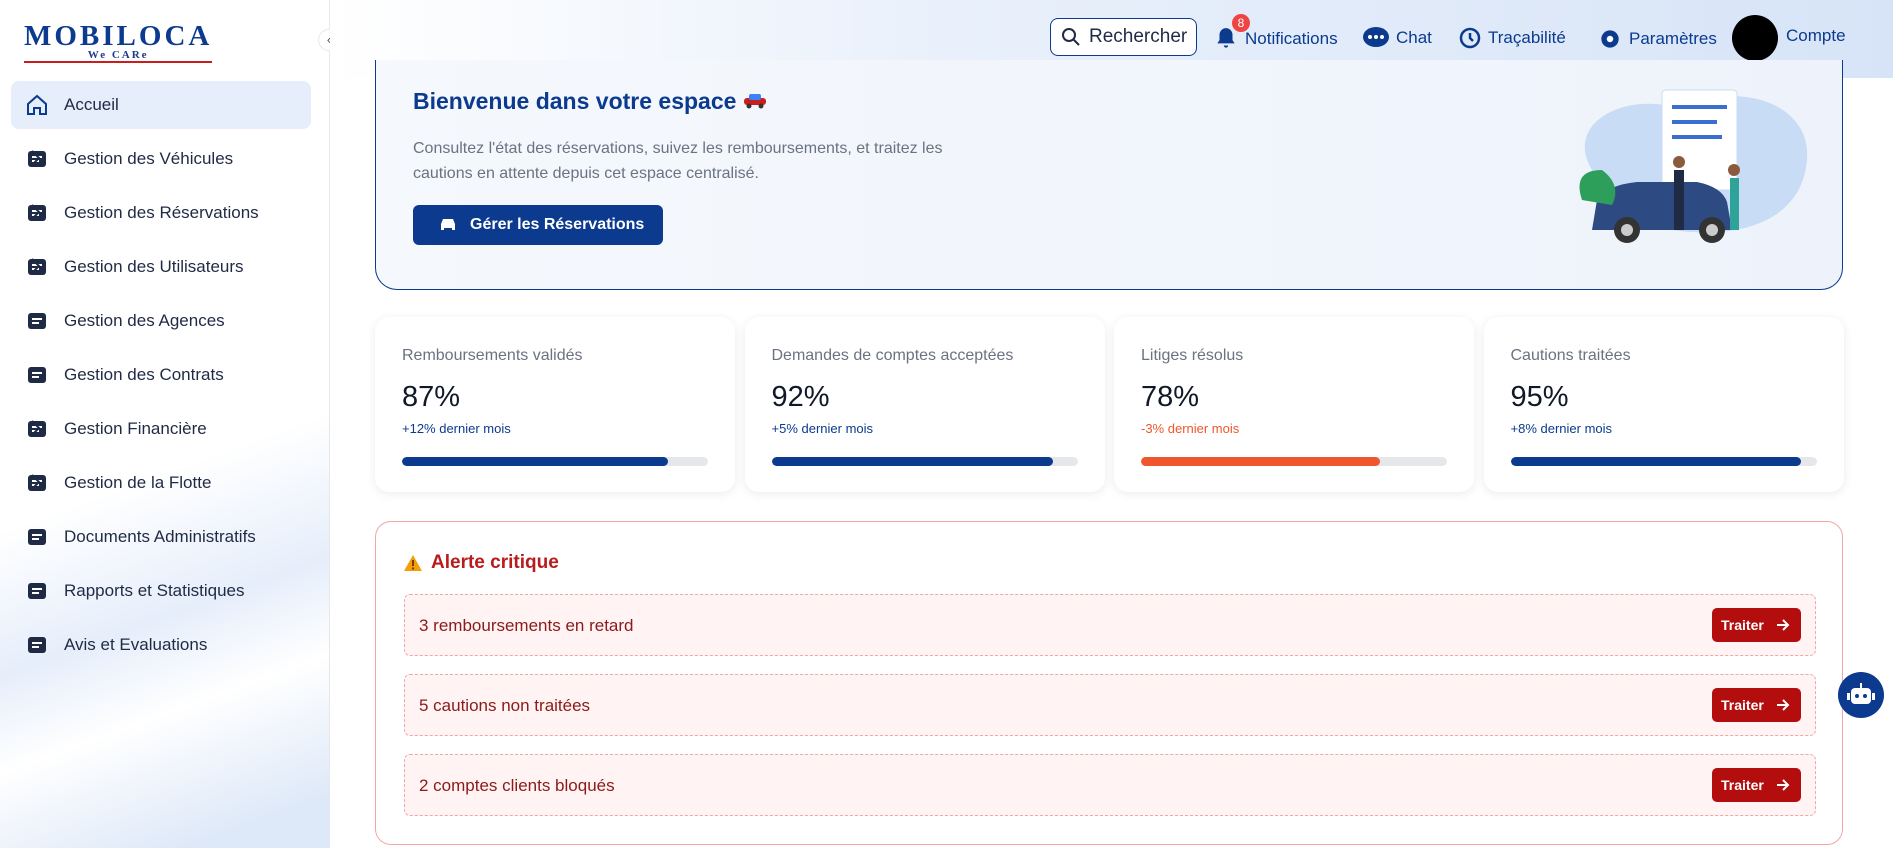 The image size is (1893, 848). I want to click on nav-label: Gestion des Utilisateurs, so click(154, 266).